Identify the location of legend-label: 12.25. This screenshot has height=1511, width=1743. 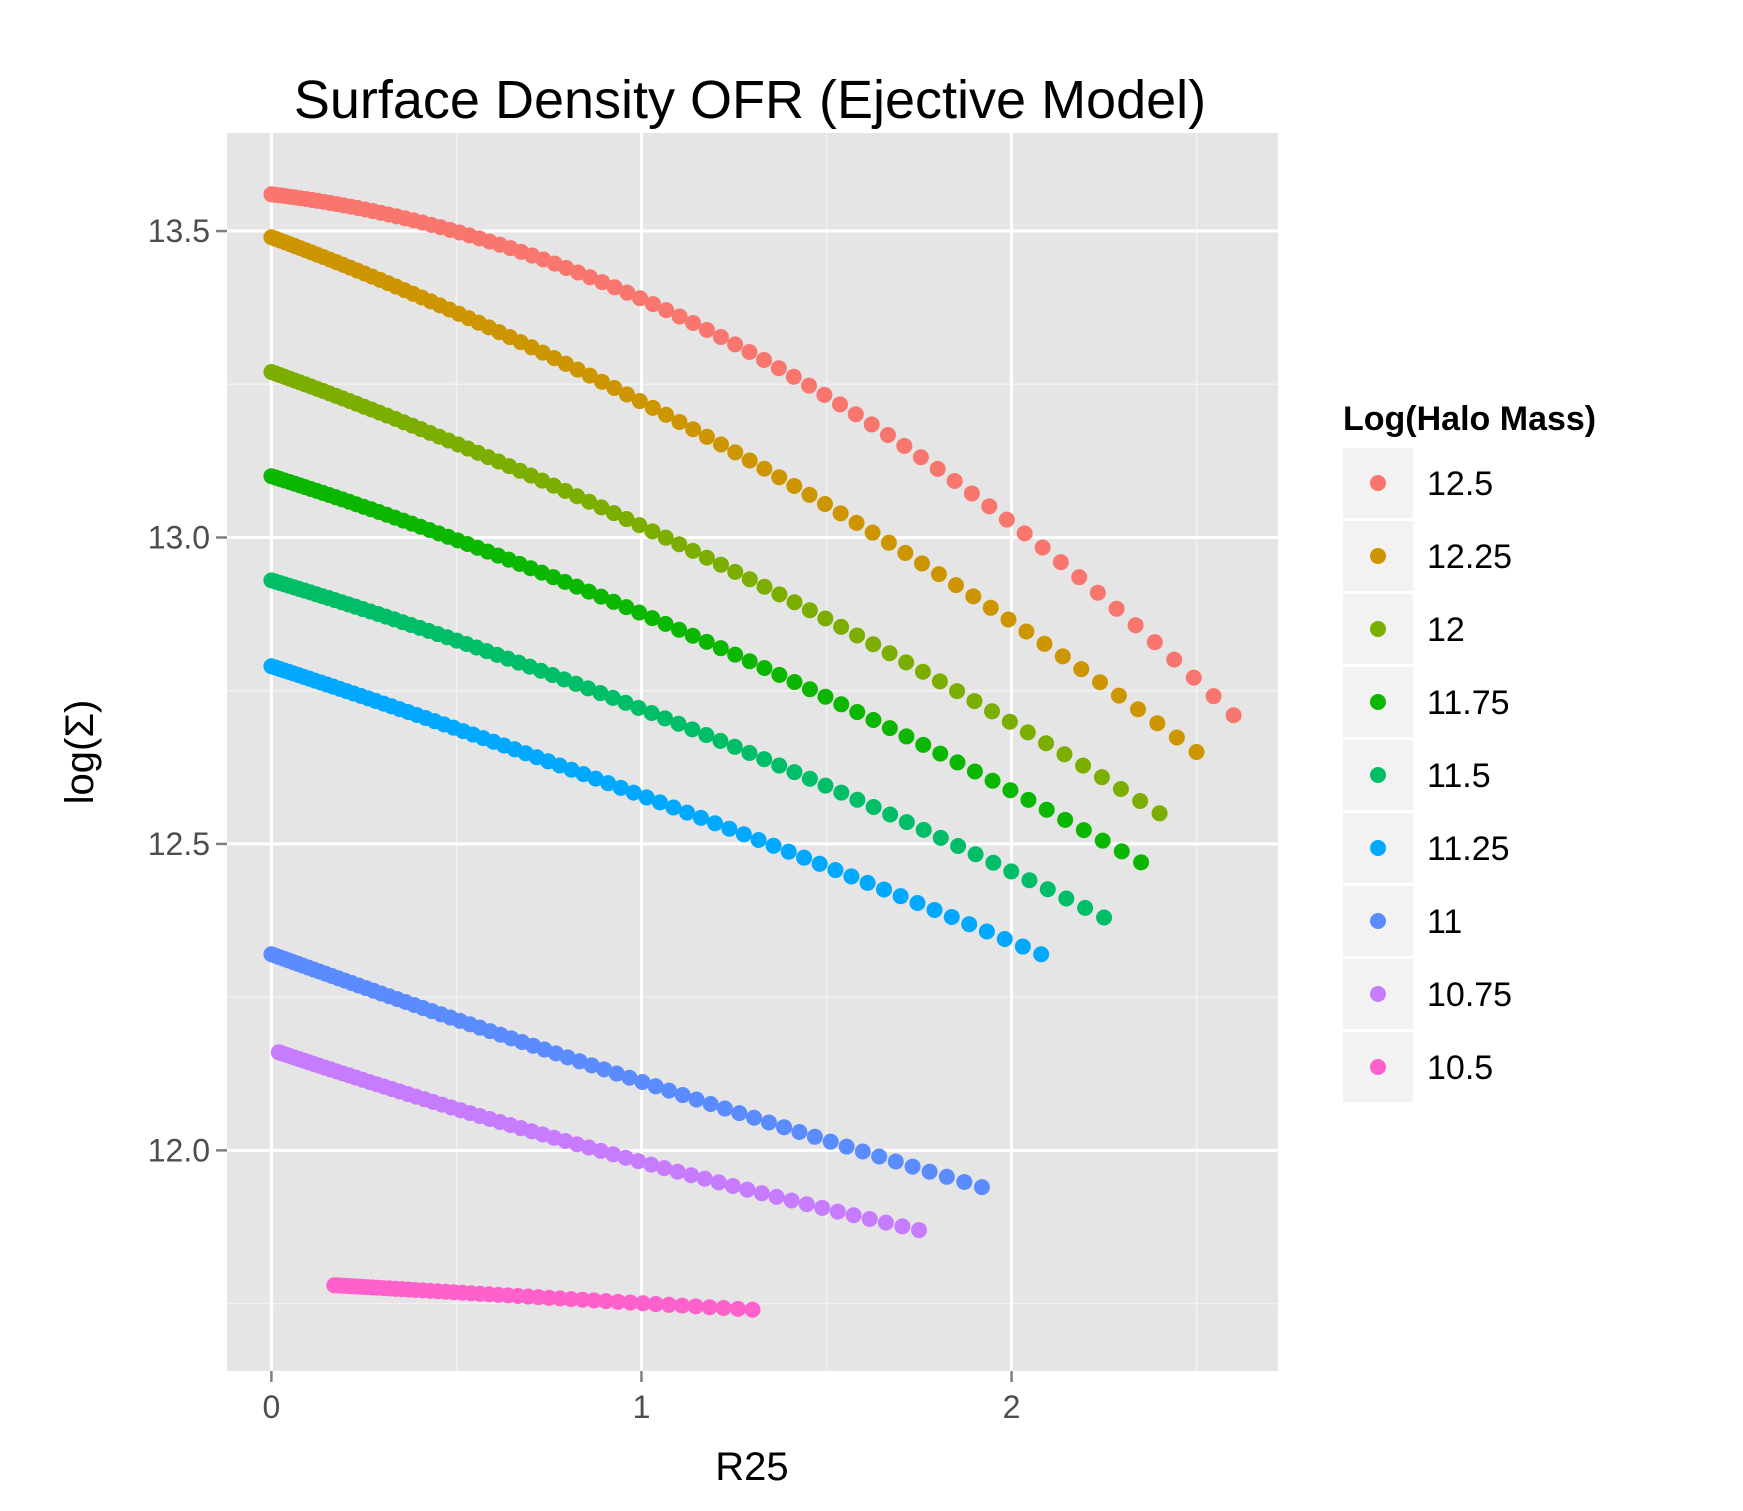
(1469, 557).